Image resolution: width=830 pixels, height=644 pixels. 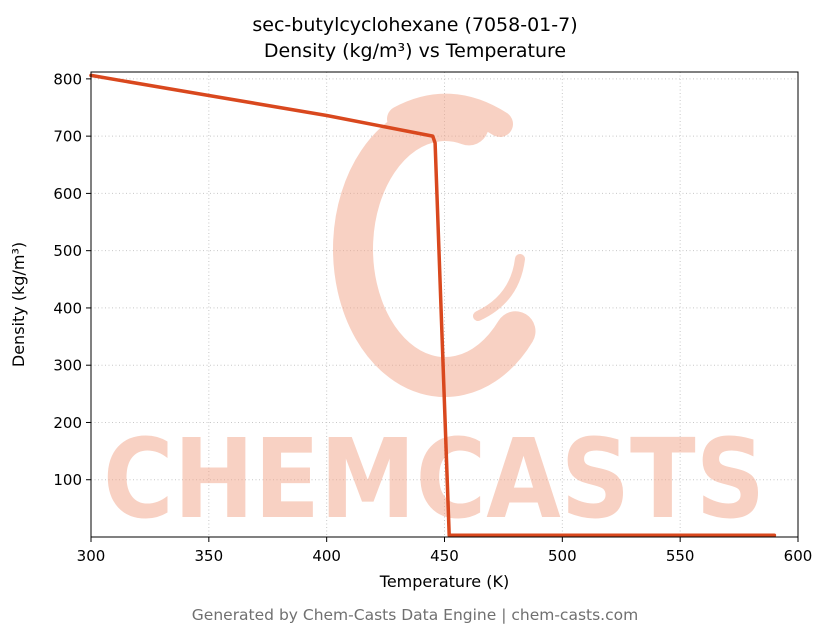 I want to click on x-tick-label: 500, so click(x=562, y=556).